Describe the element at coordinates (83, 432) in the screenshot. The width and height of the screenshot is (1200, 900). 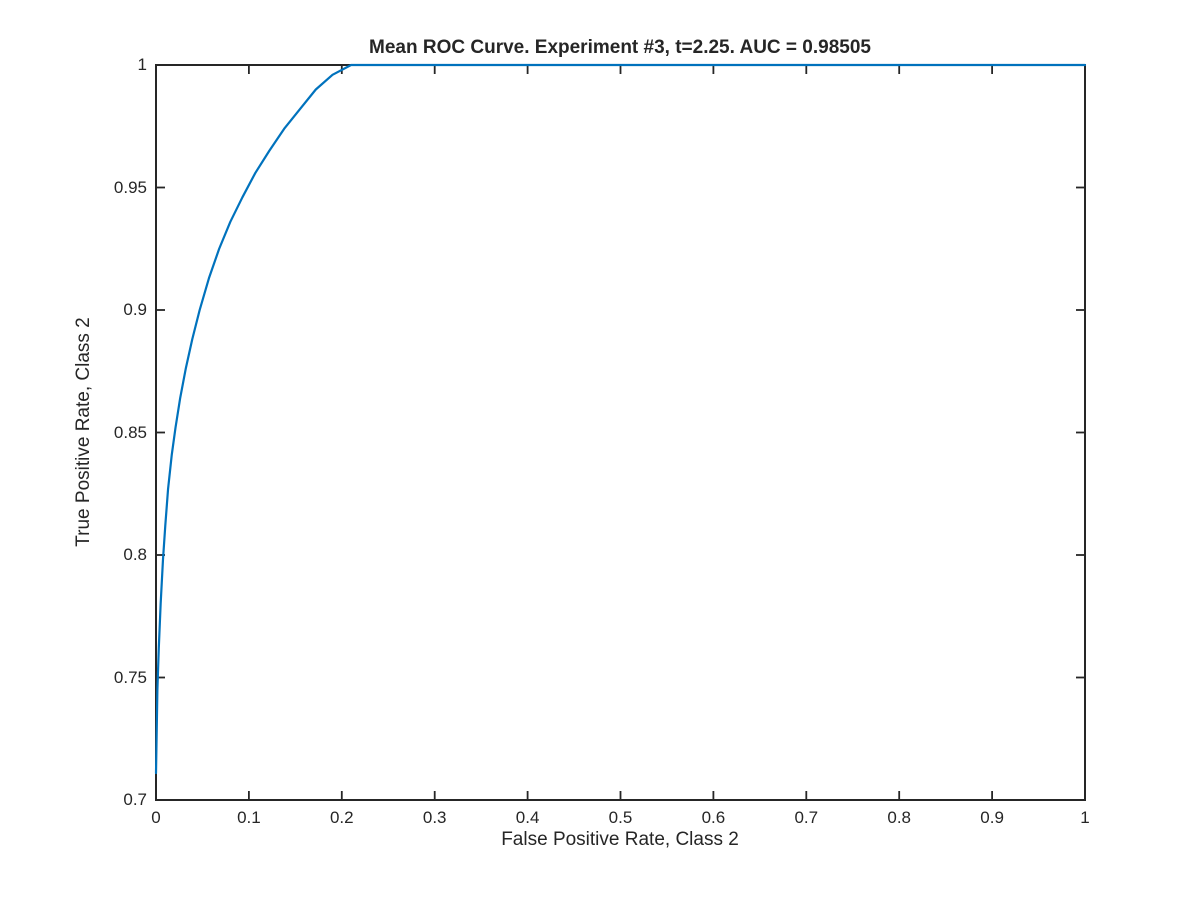
I see `y-axis-label: True Positive Rate, Class 2` at that location.